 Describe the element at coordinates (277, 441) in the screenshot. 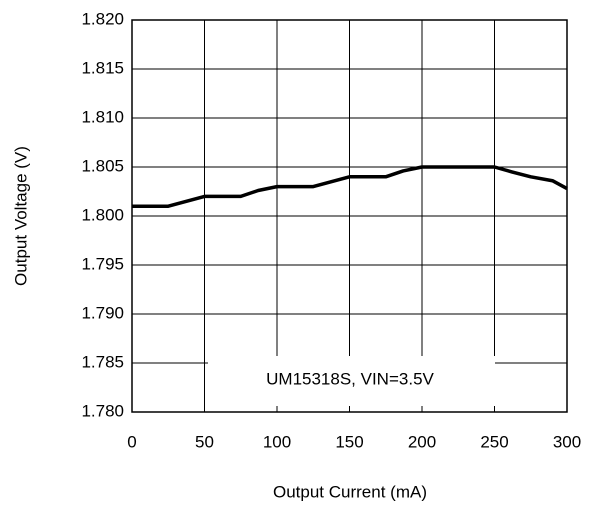

I see `x-tick-label: 100` at that location.